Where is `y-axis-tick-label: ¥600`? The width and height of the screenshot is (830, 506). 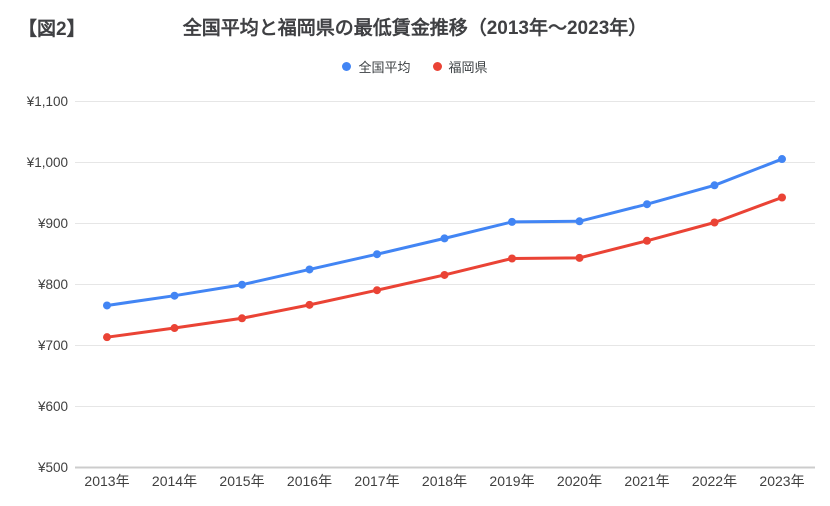
y-axis-tick-label: ¥600 is located at coordinates (52, 406).